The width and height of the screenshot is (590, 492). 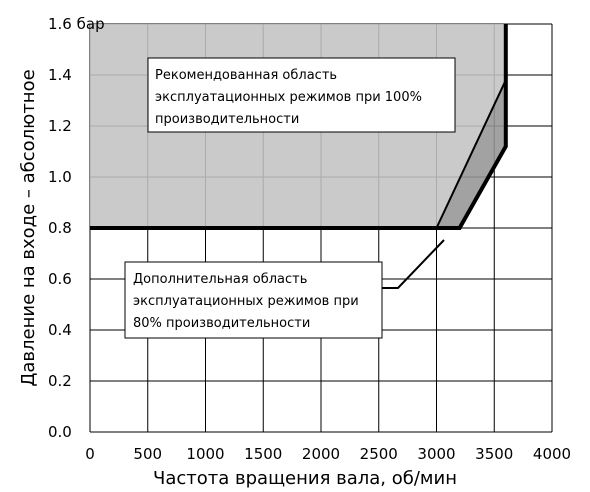 I want to click on y-axis-label: Давление на входе – абсолютное, so click(x=28, y=227).